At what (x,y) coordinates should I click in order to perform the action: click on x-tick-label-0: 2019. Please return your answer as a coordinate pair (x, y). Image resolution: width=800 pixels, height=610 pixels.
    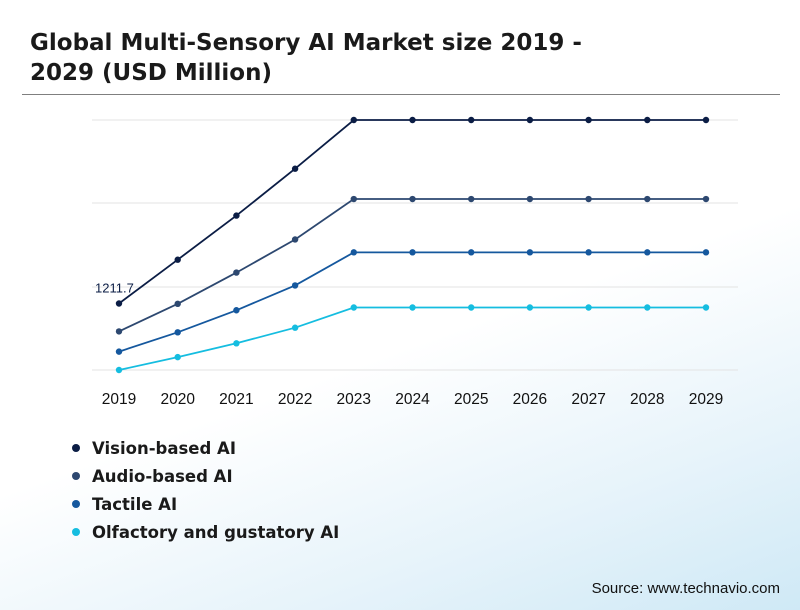
    Looking at the image, I should click on (119, 399).